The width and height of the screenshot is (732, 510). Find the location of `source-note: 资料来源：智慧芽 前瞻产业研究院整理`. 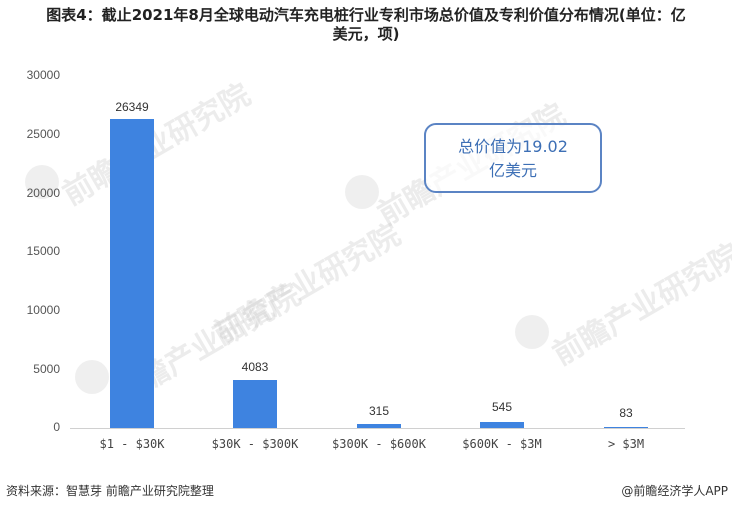

source-note: 资料来源：智慧芽 前瞻产业研究院整理 is located at coordinates (110, 491).